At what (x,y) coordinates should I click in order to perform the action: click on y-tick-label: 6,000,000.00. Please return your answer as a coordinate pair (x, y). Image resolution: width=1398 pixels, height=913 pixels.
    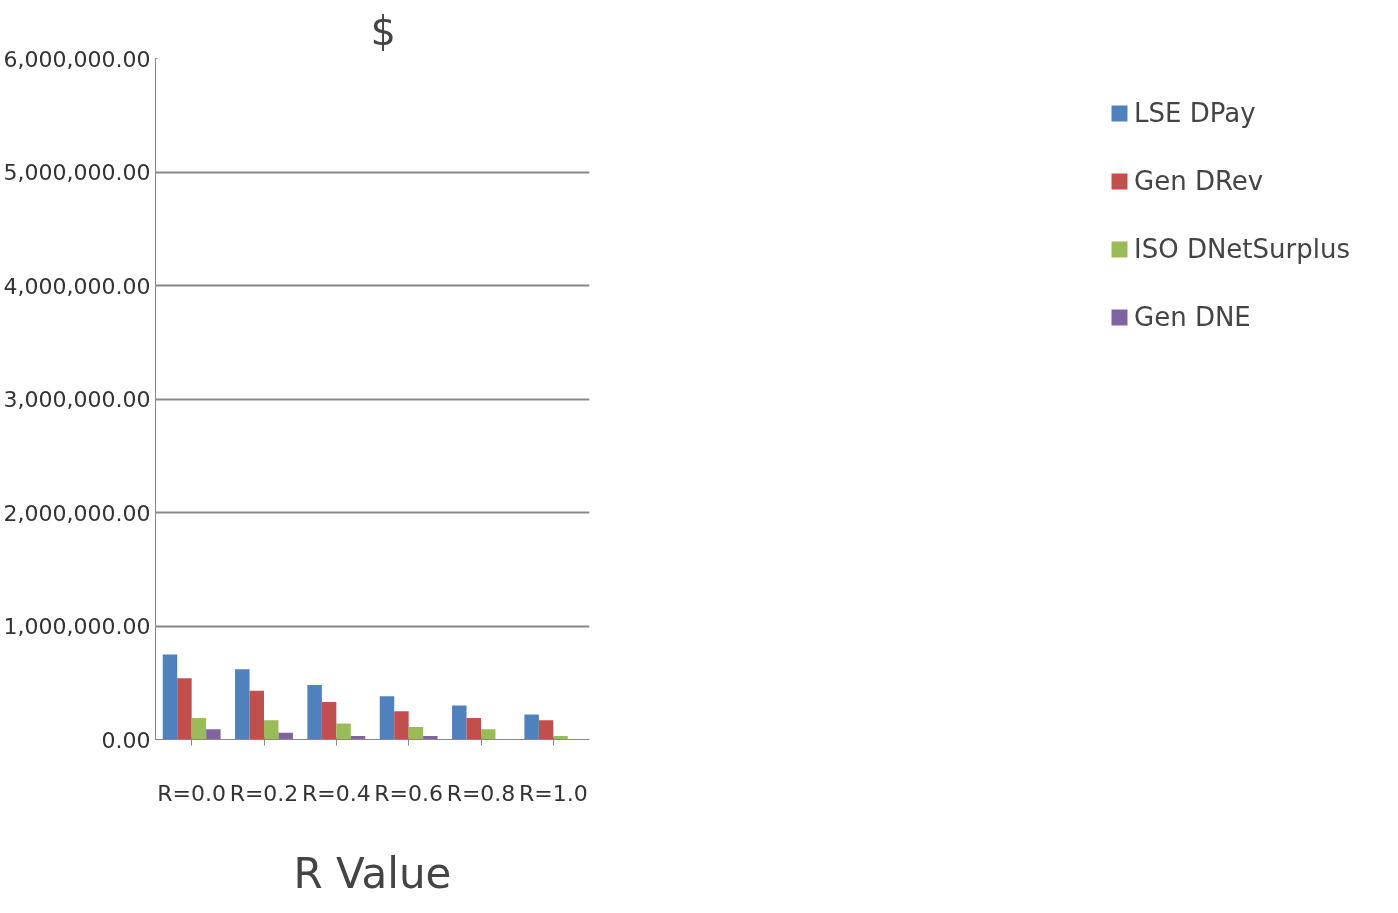
    Looking at the image, I should click on (77, 59).